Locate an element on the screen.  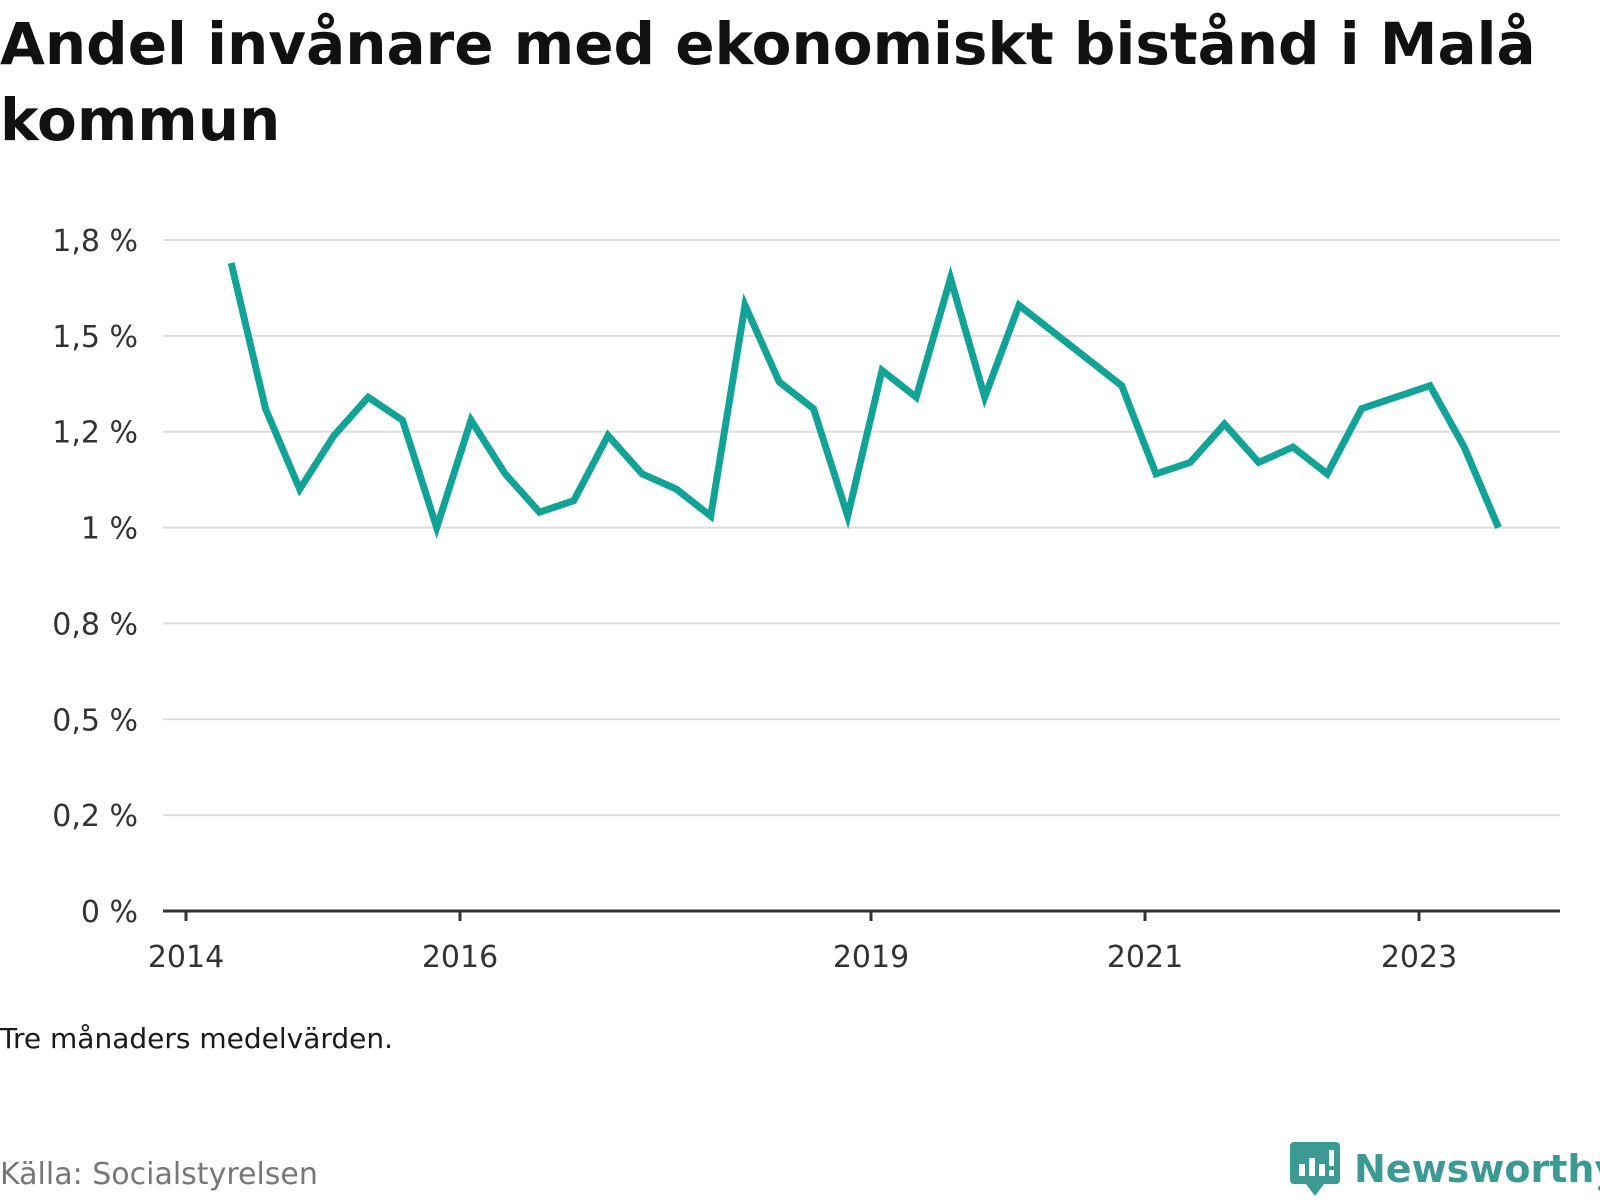
x-tick-label: 2021 is located at coordinates (1145, 957).